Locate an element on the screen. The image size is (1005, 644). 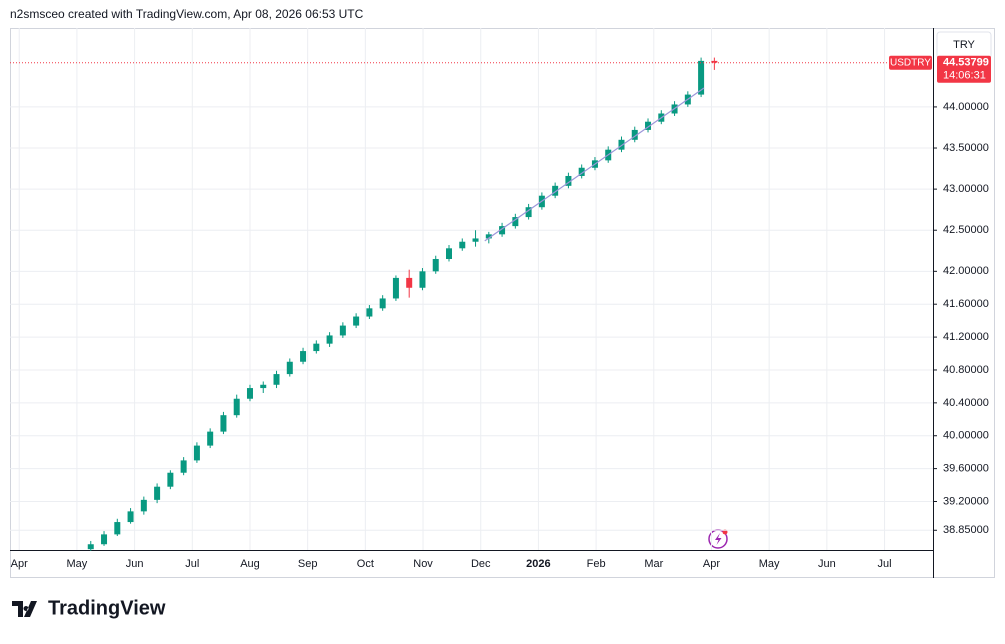
y-tick-label: 43.00000 is located at coordinates (966, 189).